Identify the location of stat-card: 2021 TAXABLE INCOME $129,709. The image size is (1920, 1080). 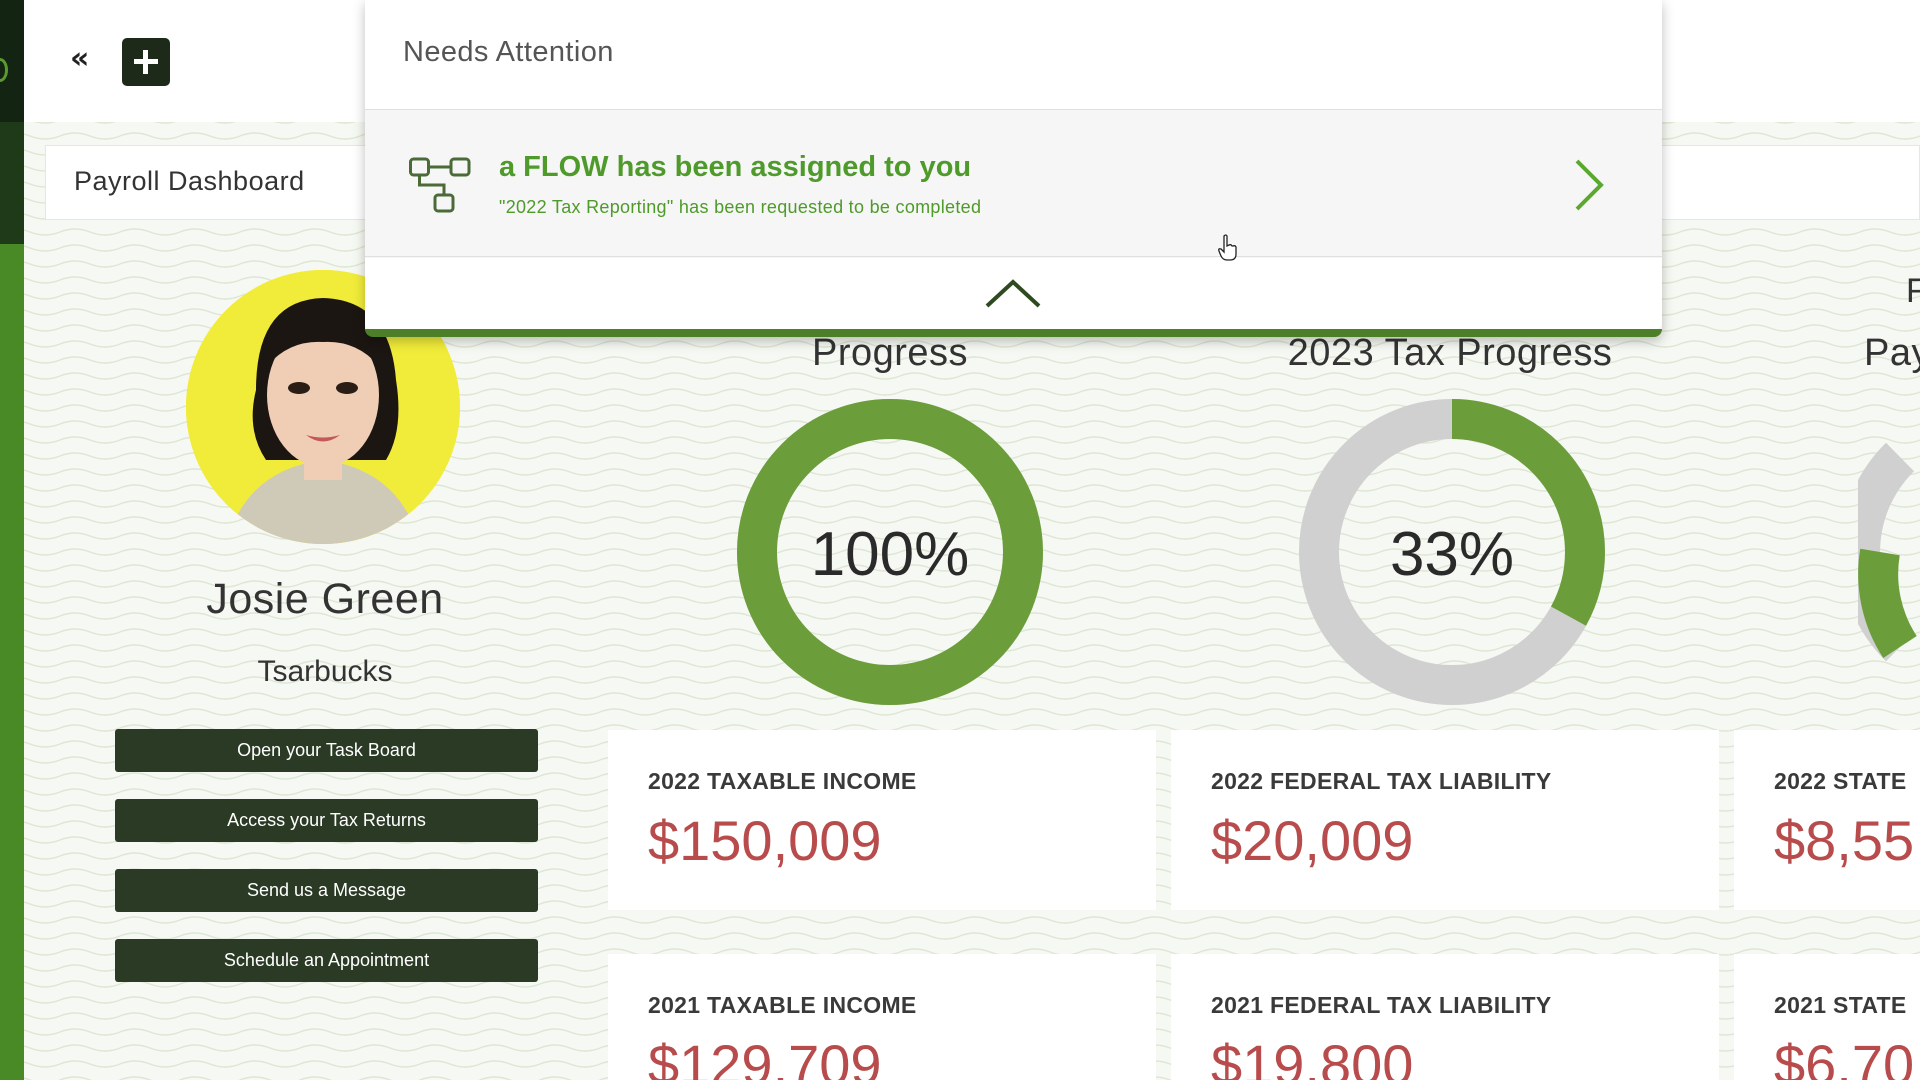
(882, 1017).